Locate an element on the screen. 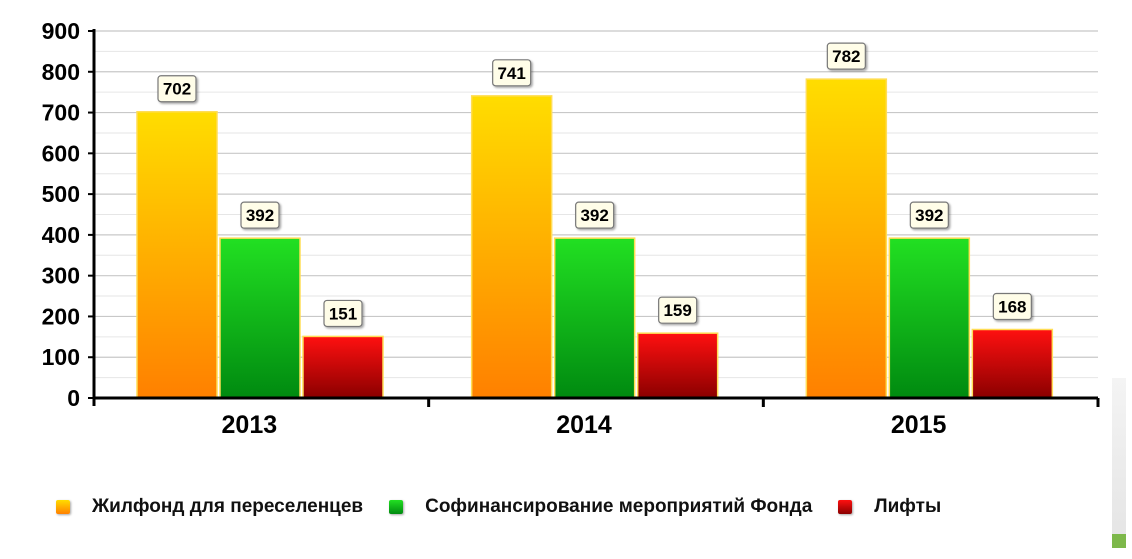 This screenshot has width=1132, height=559. data-label: 168 is located at coordinates (1012, 306).